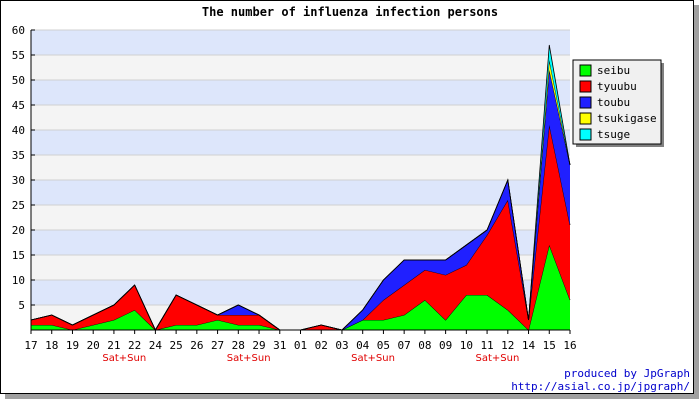 The height and width of the screenshot is (400, 700). Describe the element at coordinates (363, 345) in the screenshot. I see `x-tick-label: 04` at that location.